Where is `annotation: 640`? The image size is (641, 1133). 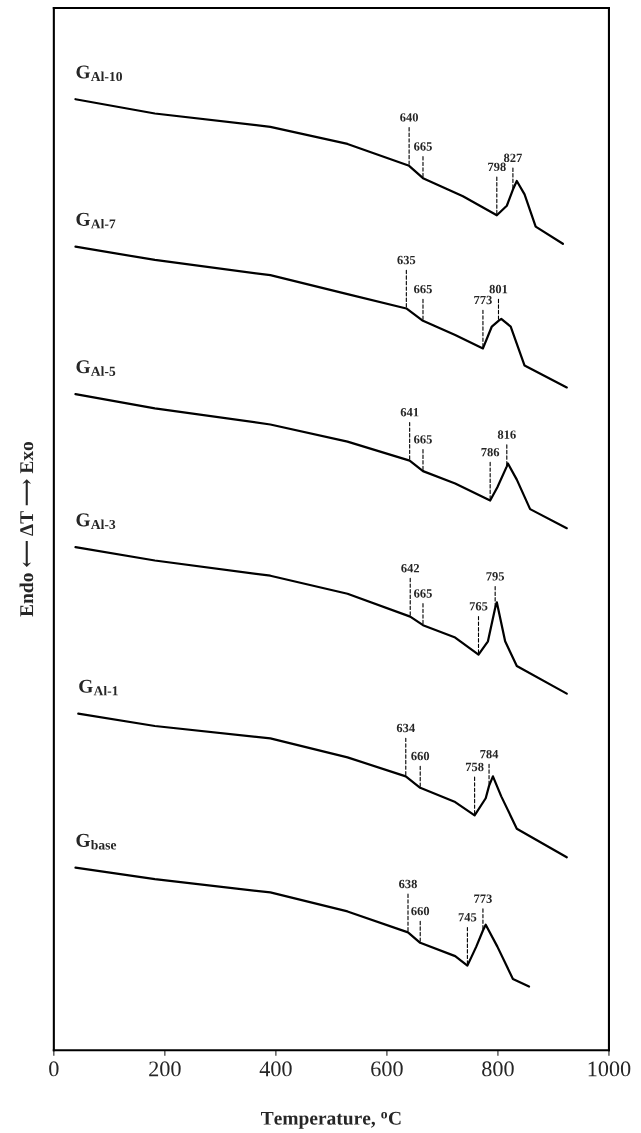
annotation: 640 is located at coordinates (409, 117).